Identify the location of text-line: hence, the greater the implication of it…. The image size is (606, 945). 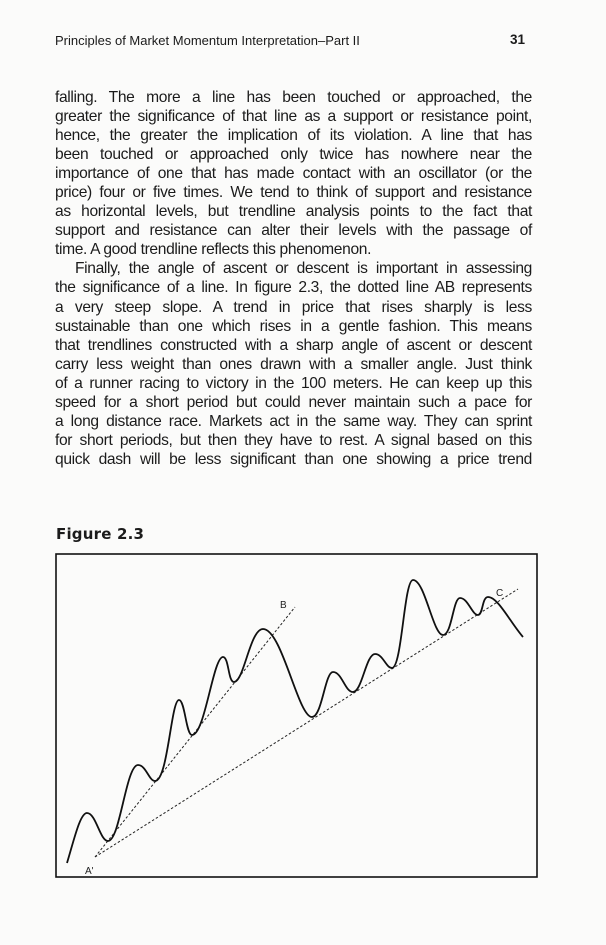
(293, 136).